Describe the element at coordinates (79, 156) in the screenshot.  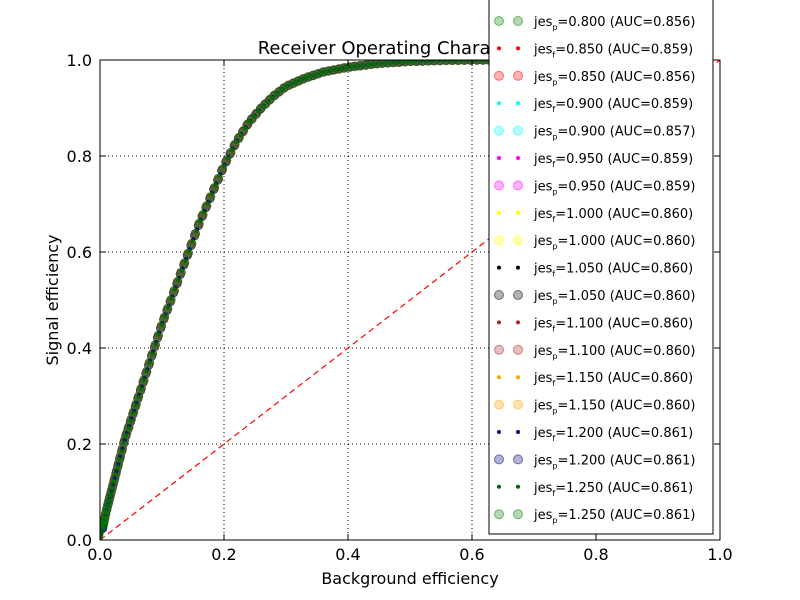
I see `y-tick-label: 0.8` at that location.